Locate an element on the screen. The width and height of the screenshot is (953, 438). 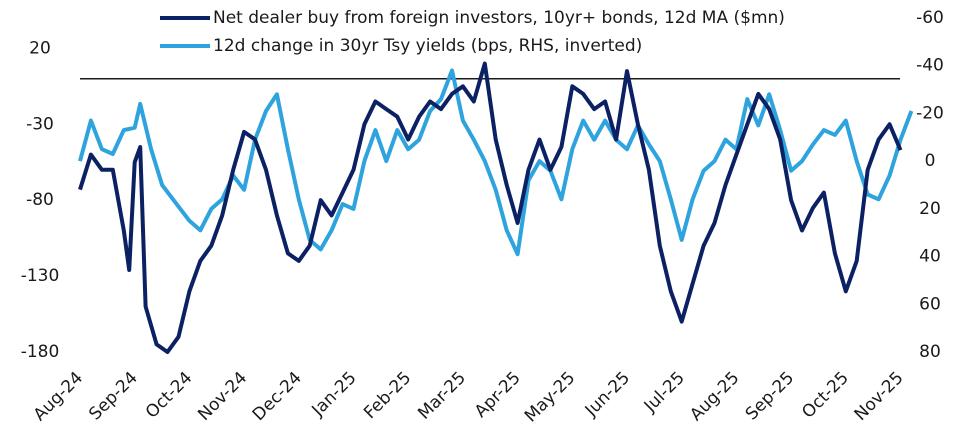
x-tick-label: Aug-25 is located at coordinates (714, 396).